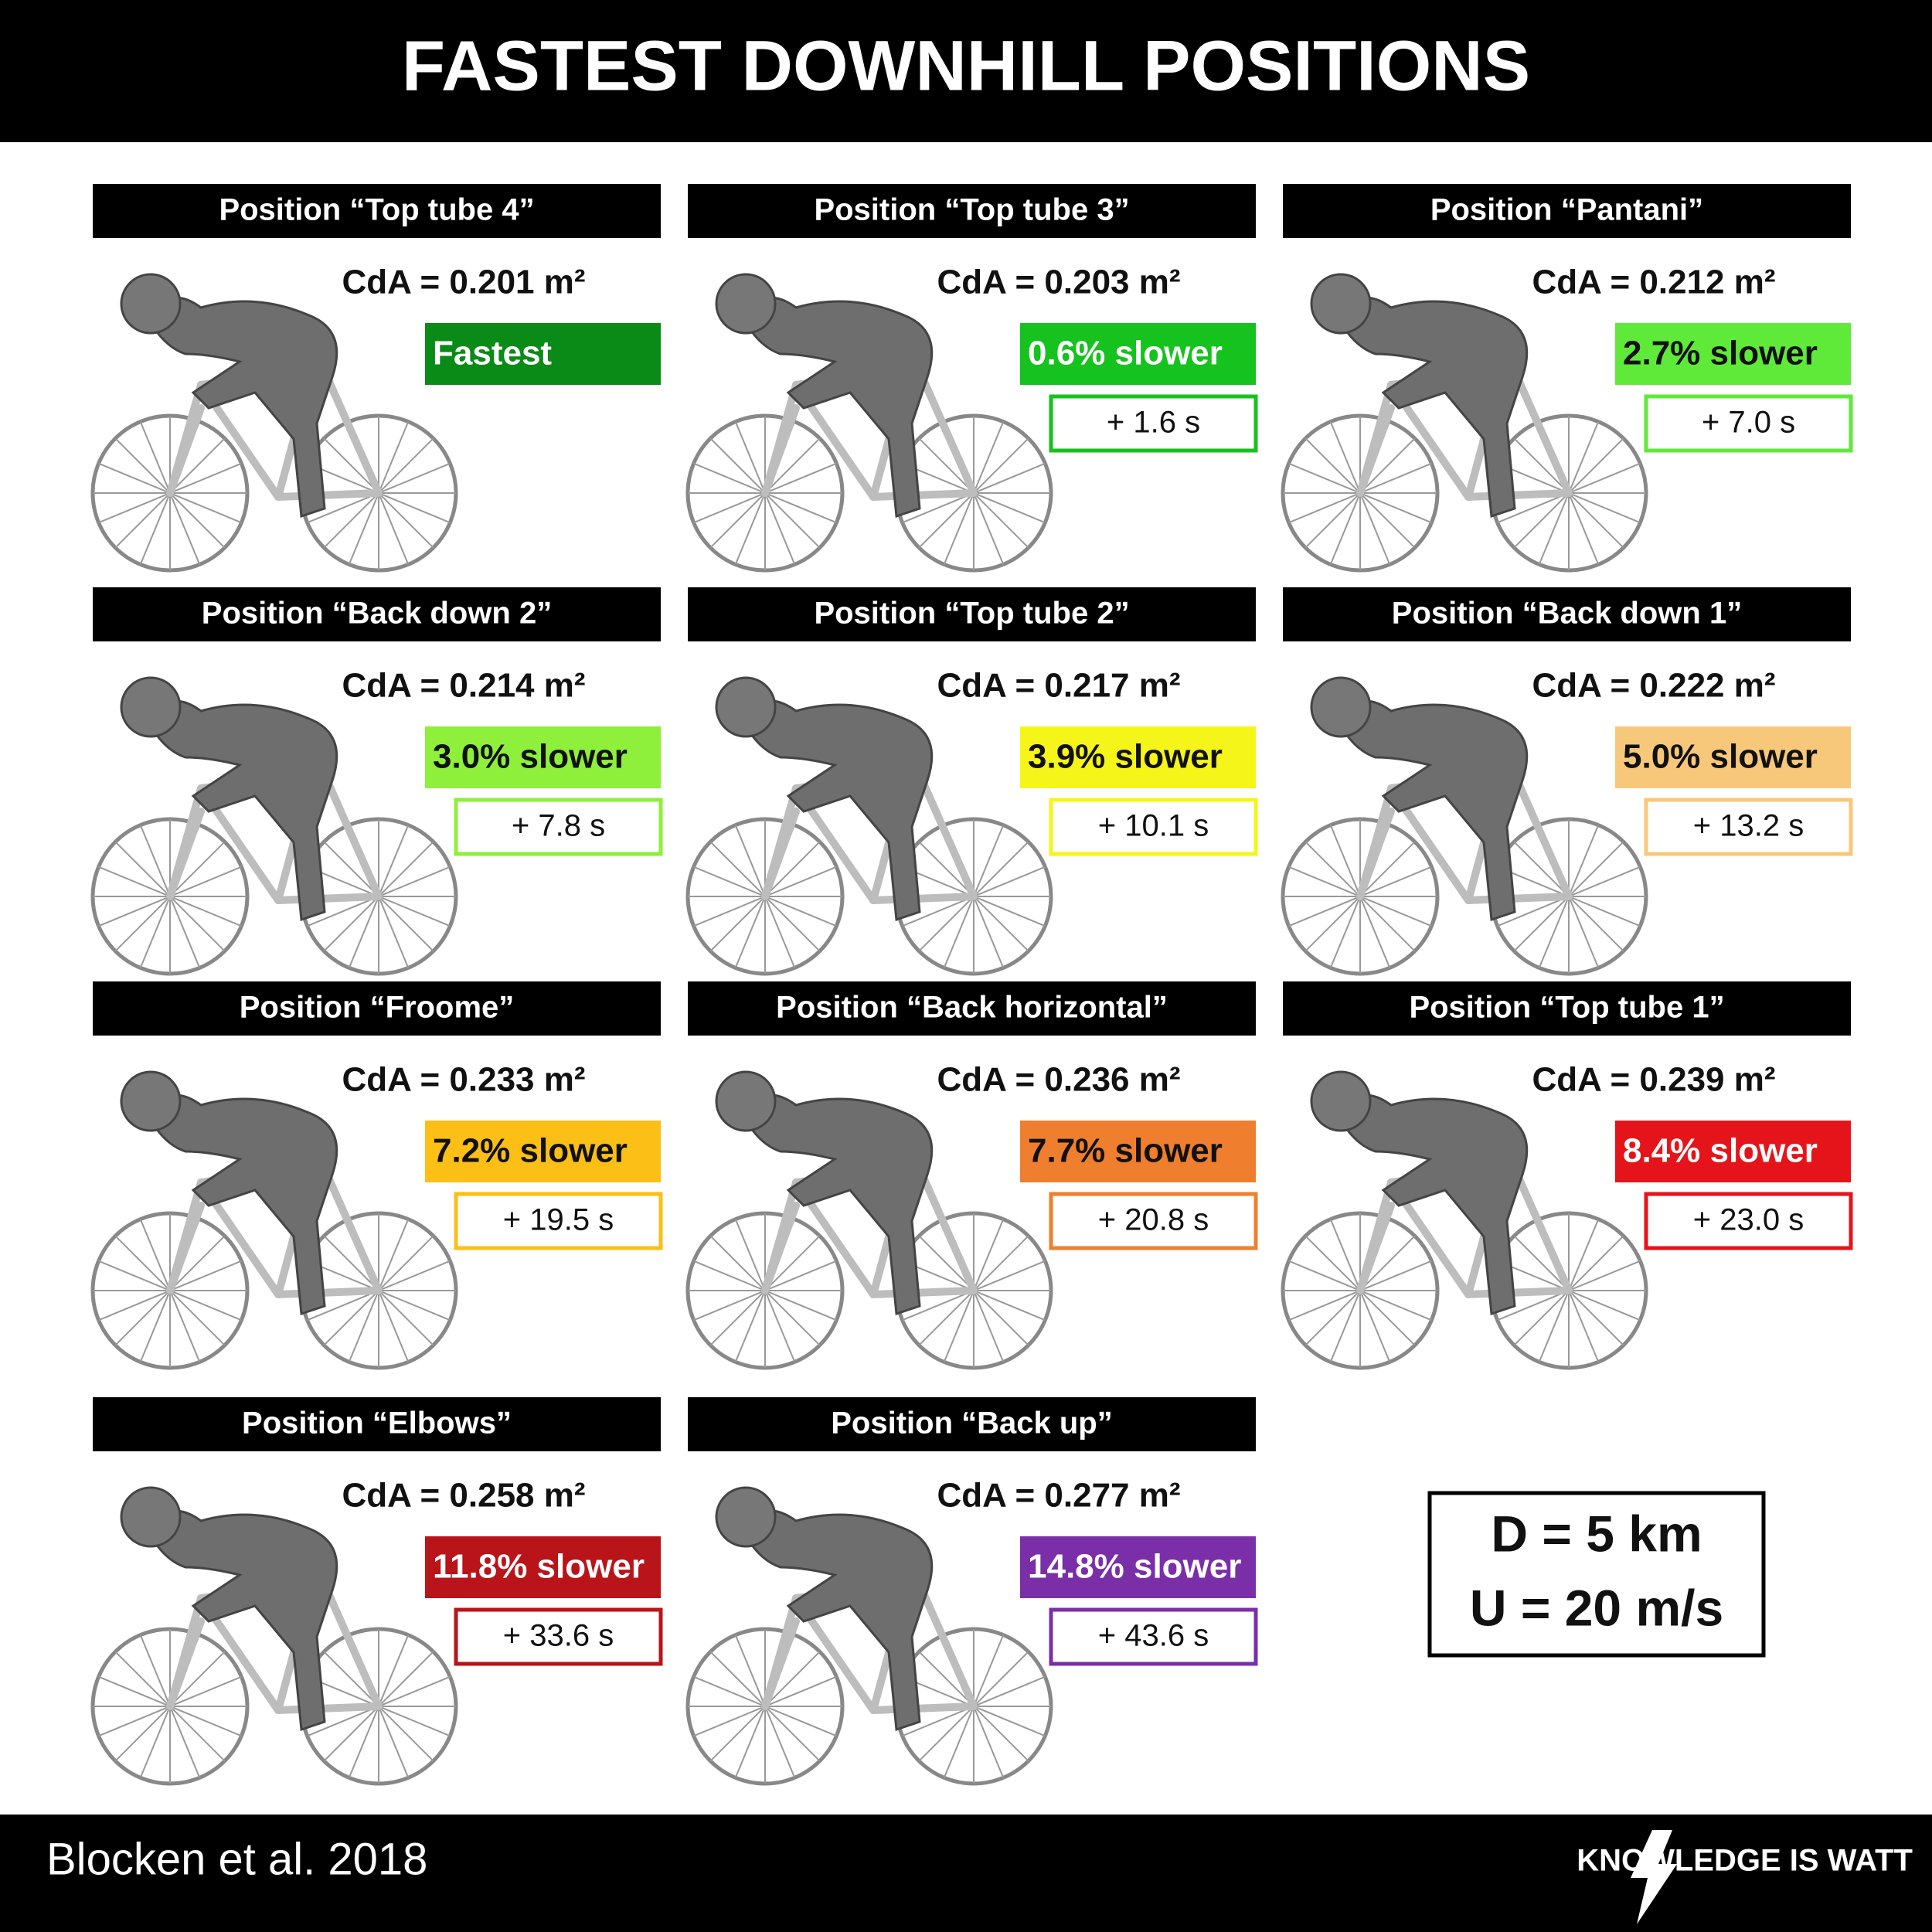  I want to click on cda-value: CdA = 0.212 m², so click(1654, 282).